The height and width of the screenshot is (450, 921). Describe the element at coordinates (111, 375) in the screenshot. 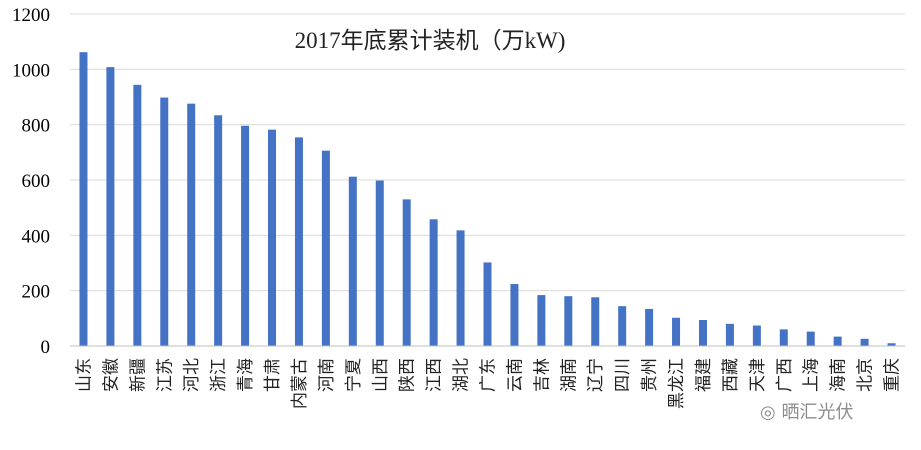

I see `category-label: 安徽` at that location.